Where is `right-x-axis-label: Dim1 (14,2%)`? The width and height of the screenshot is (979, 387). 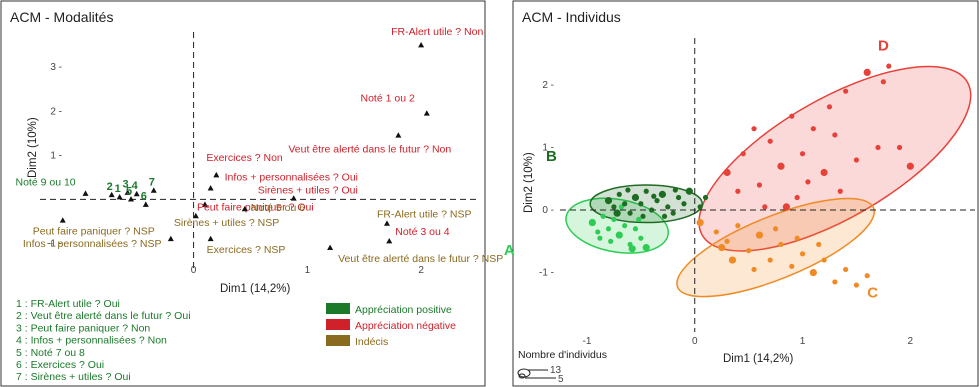 right-x-axis-label: Dim1 (14,2%) is located at coordinates (758, 359).